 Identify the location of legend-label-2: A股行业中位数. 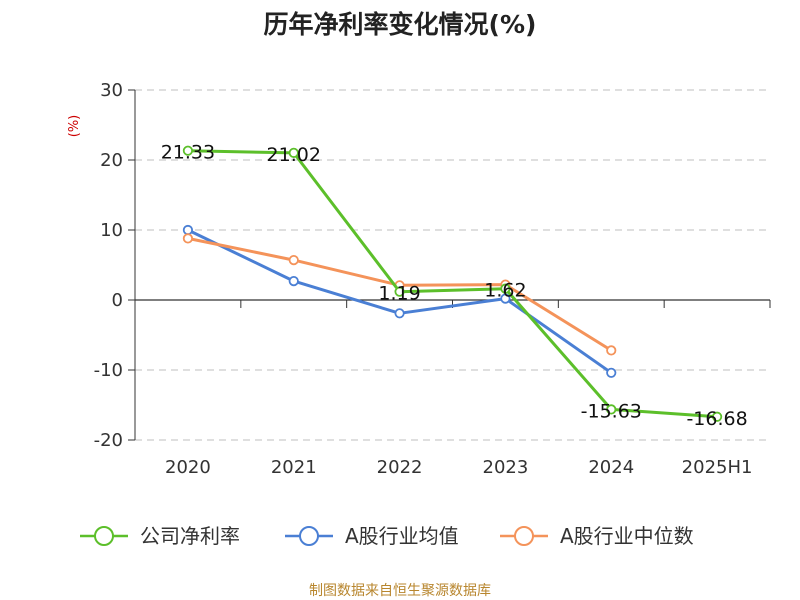
(627, 536).